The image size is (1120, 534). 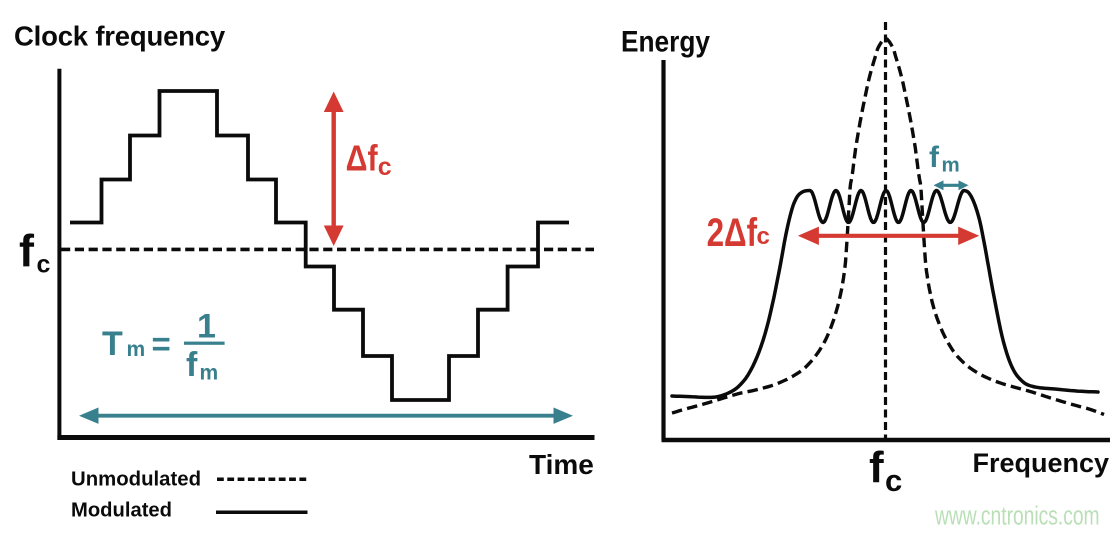 I want to click on svg-text: 1, so click(x=206, y=326).